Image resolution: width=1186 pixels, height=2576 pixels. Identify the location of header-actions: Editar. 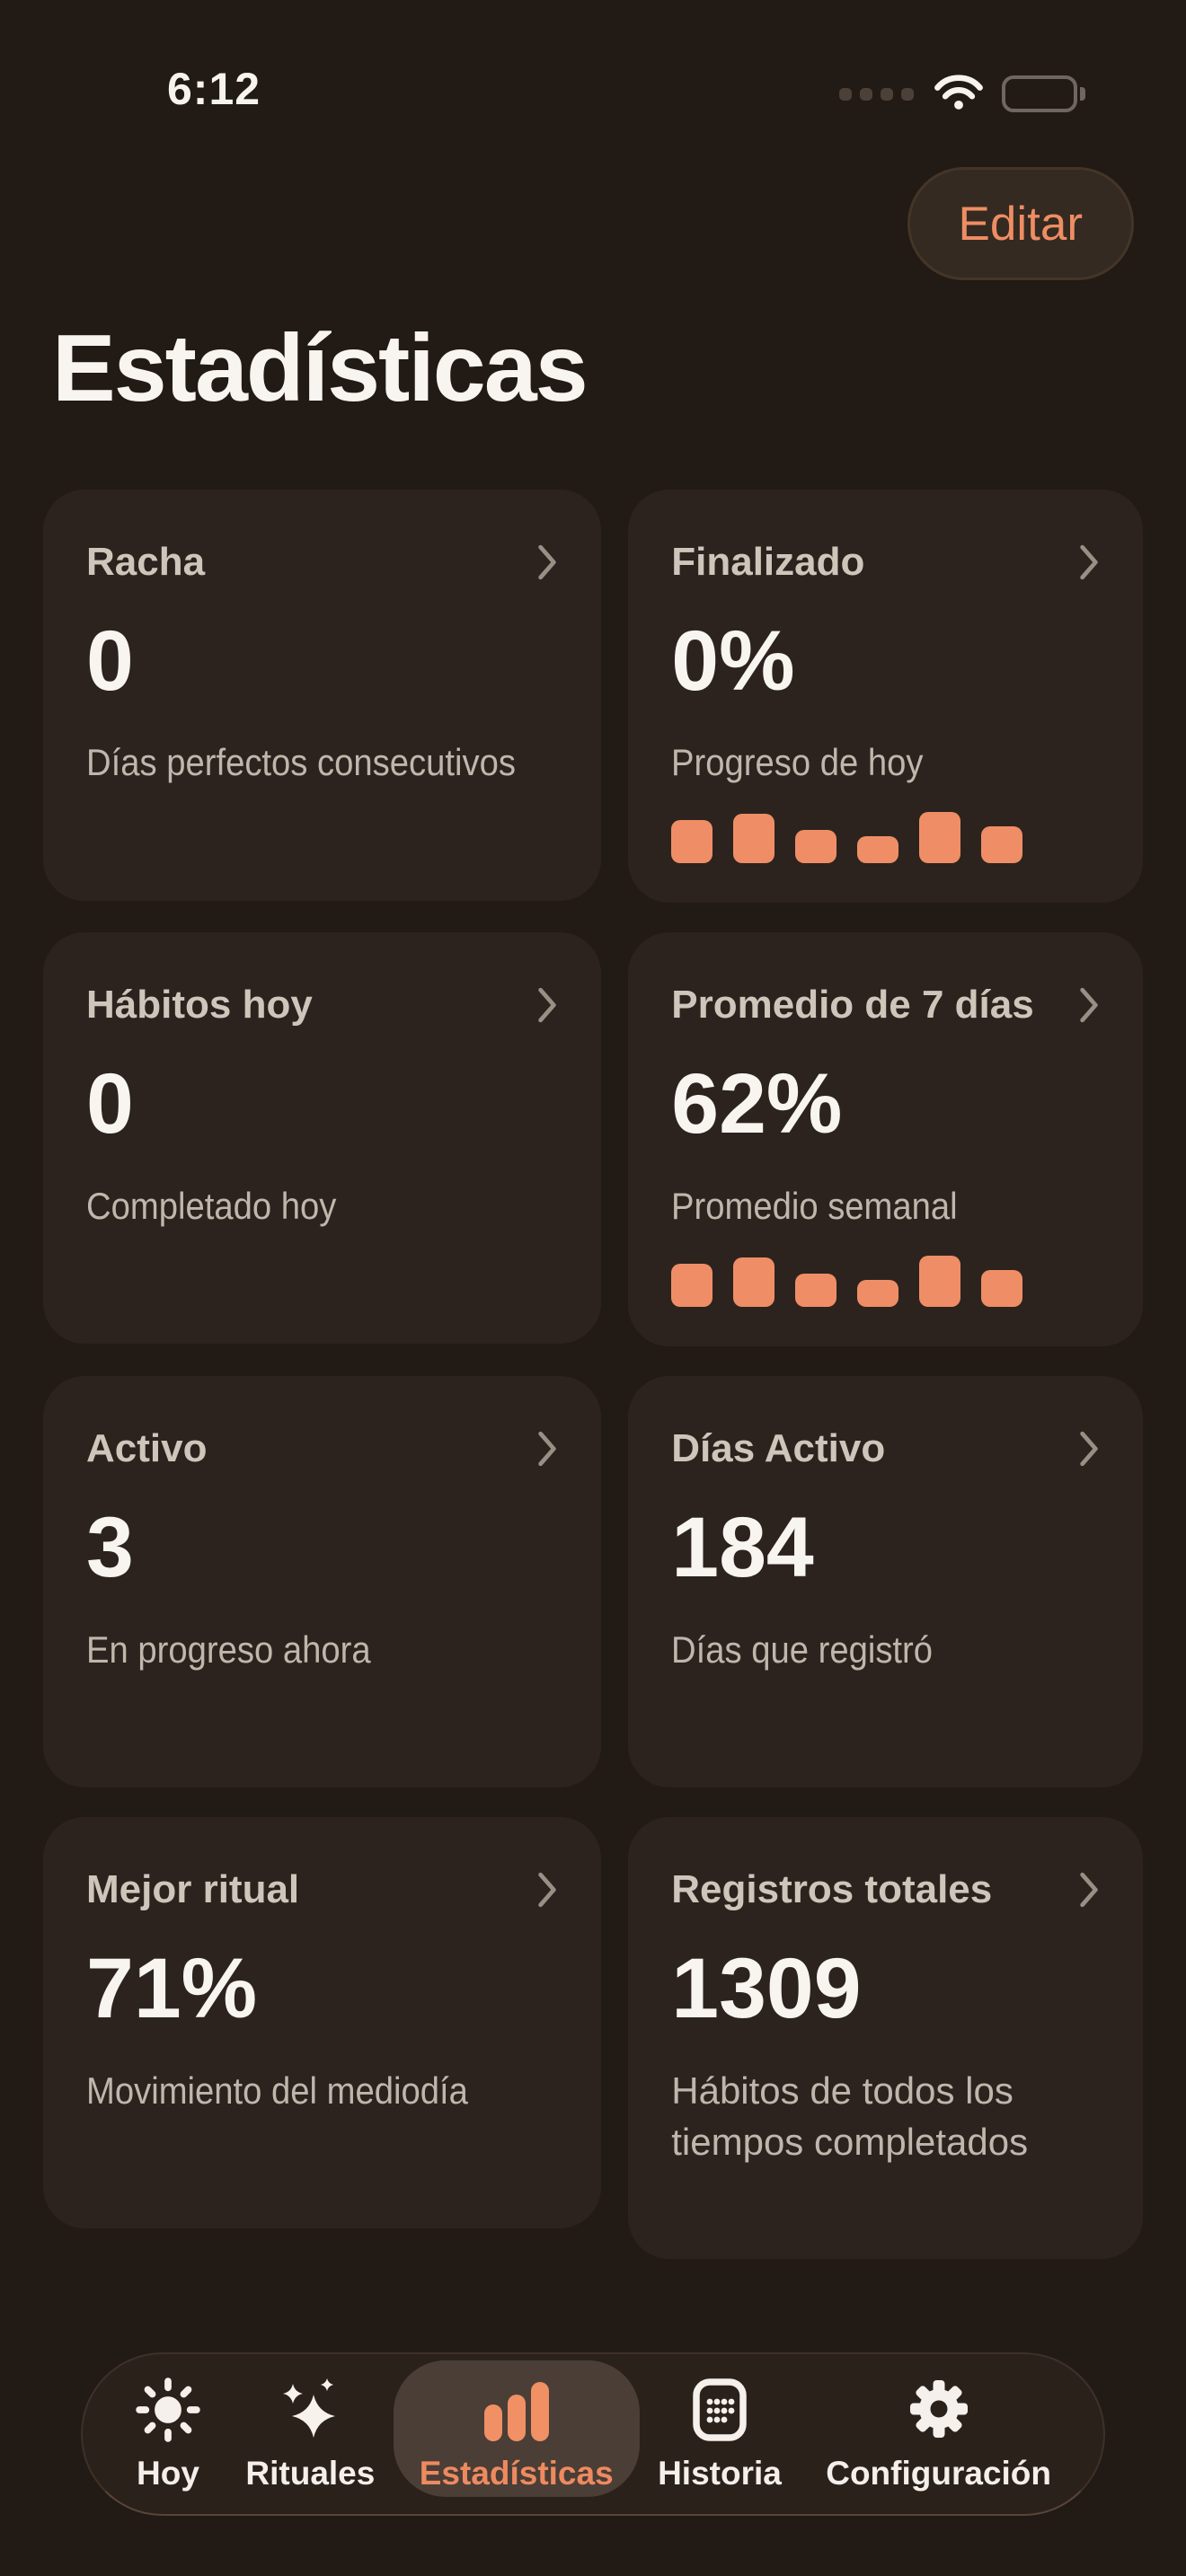
(593, 203).